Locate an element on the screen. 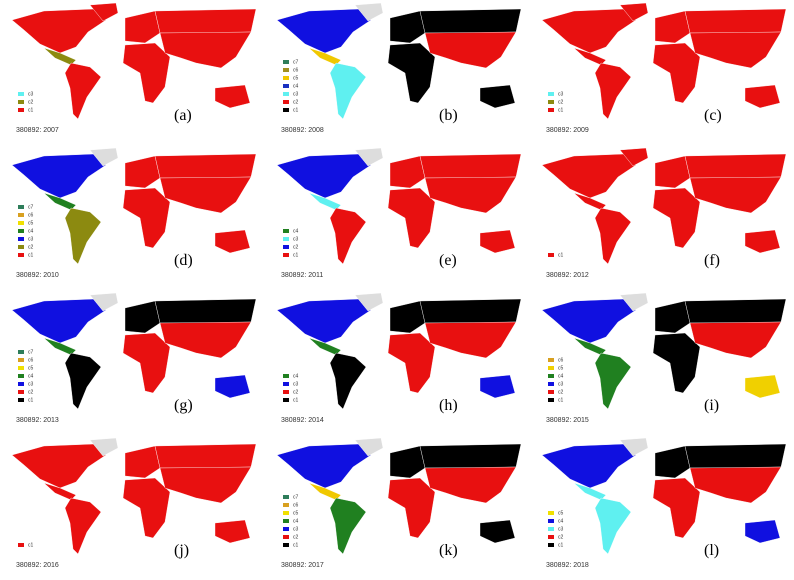  panel-caption: 380892: 2012 is located at coordinates (567, 275).